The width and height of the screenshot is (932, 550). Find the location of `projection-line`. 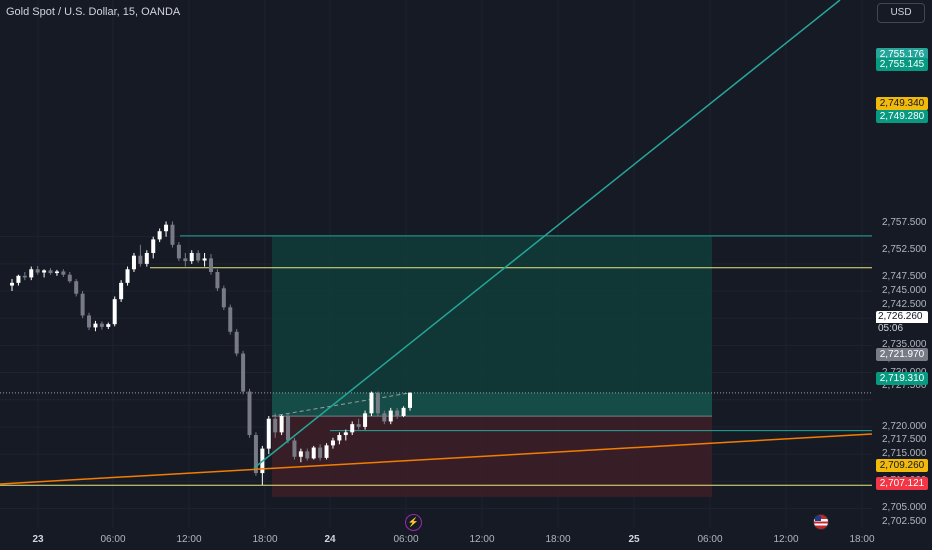

projection-line is located at coordinates (341, 404).